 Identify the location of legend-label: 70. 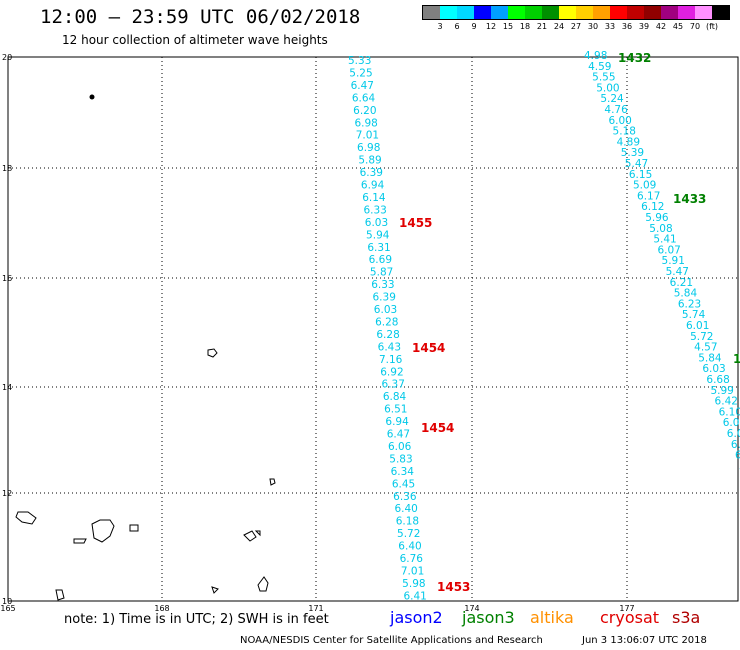
(695, 26).